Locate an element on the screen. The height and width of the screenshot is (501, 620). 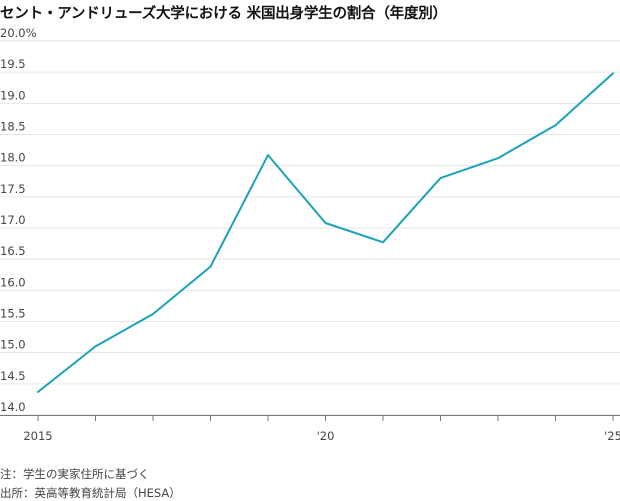
x-tick-label: 2015 is located at coordinates (37, 436).